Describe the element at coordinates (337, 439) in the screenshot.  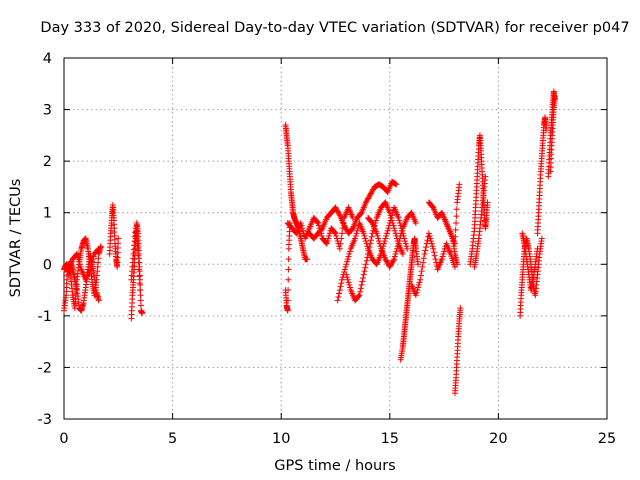
I see `x-tick-labels: 0 5 10 15 20 25` at that location.